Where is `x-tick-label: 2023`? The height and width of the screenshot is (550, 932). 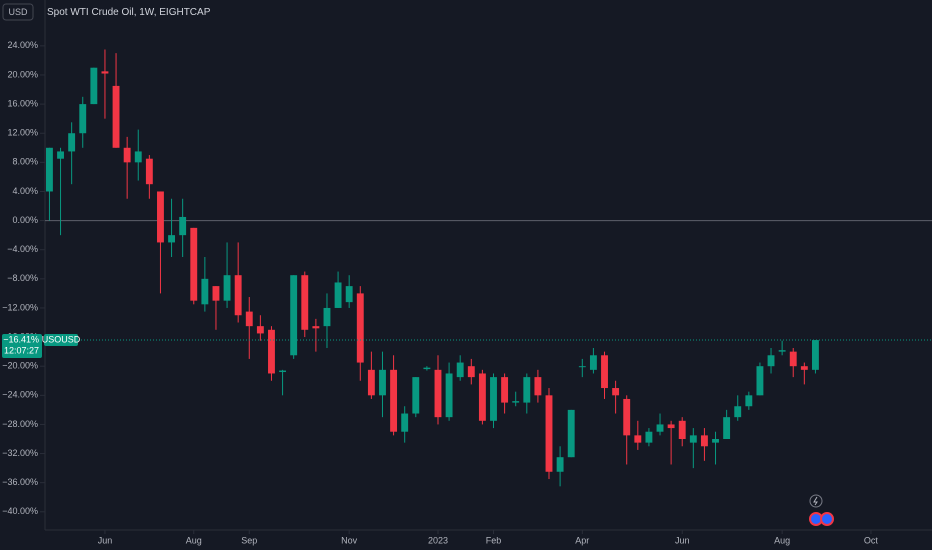 x-tick-label: 2023 is located at coordinates (438, 540).